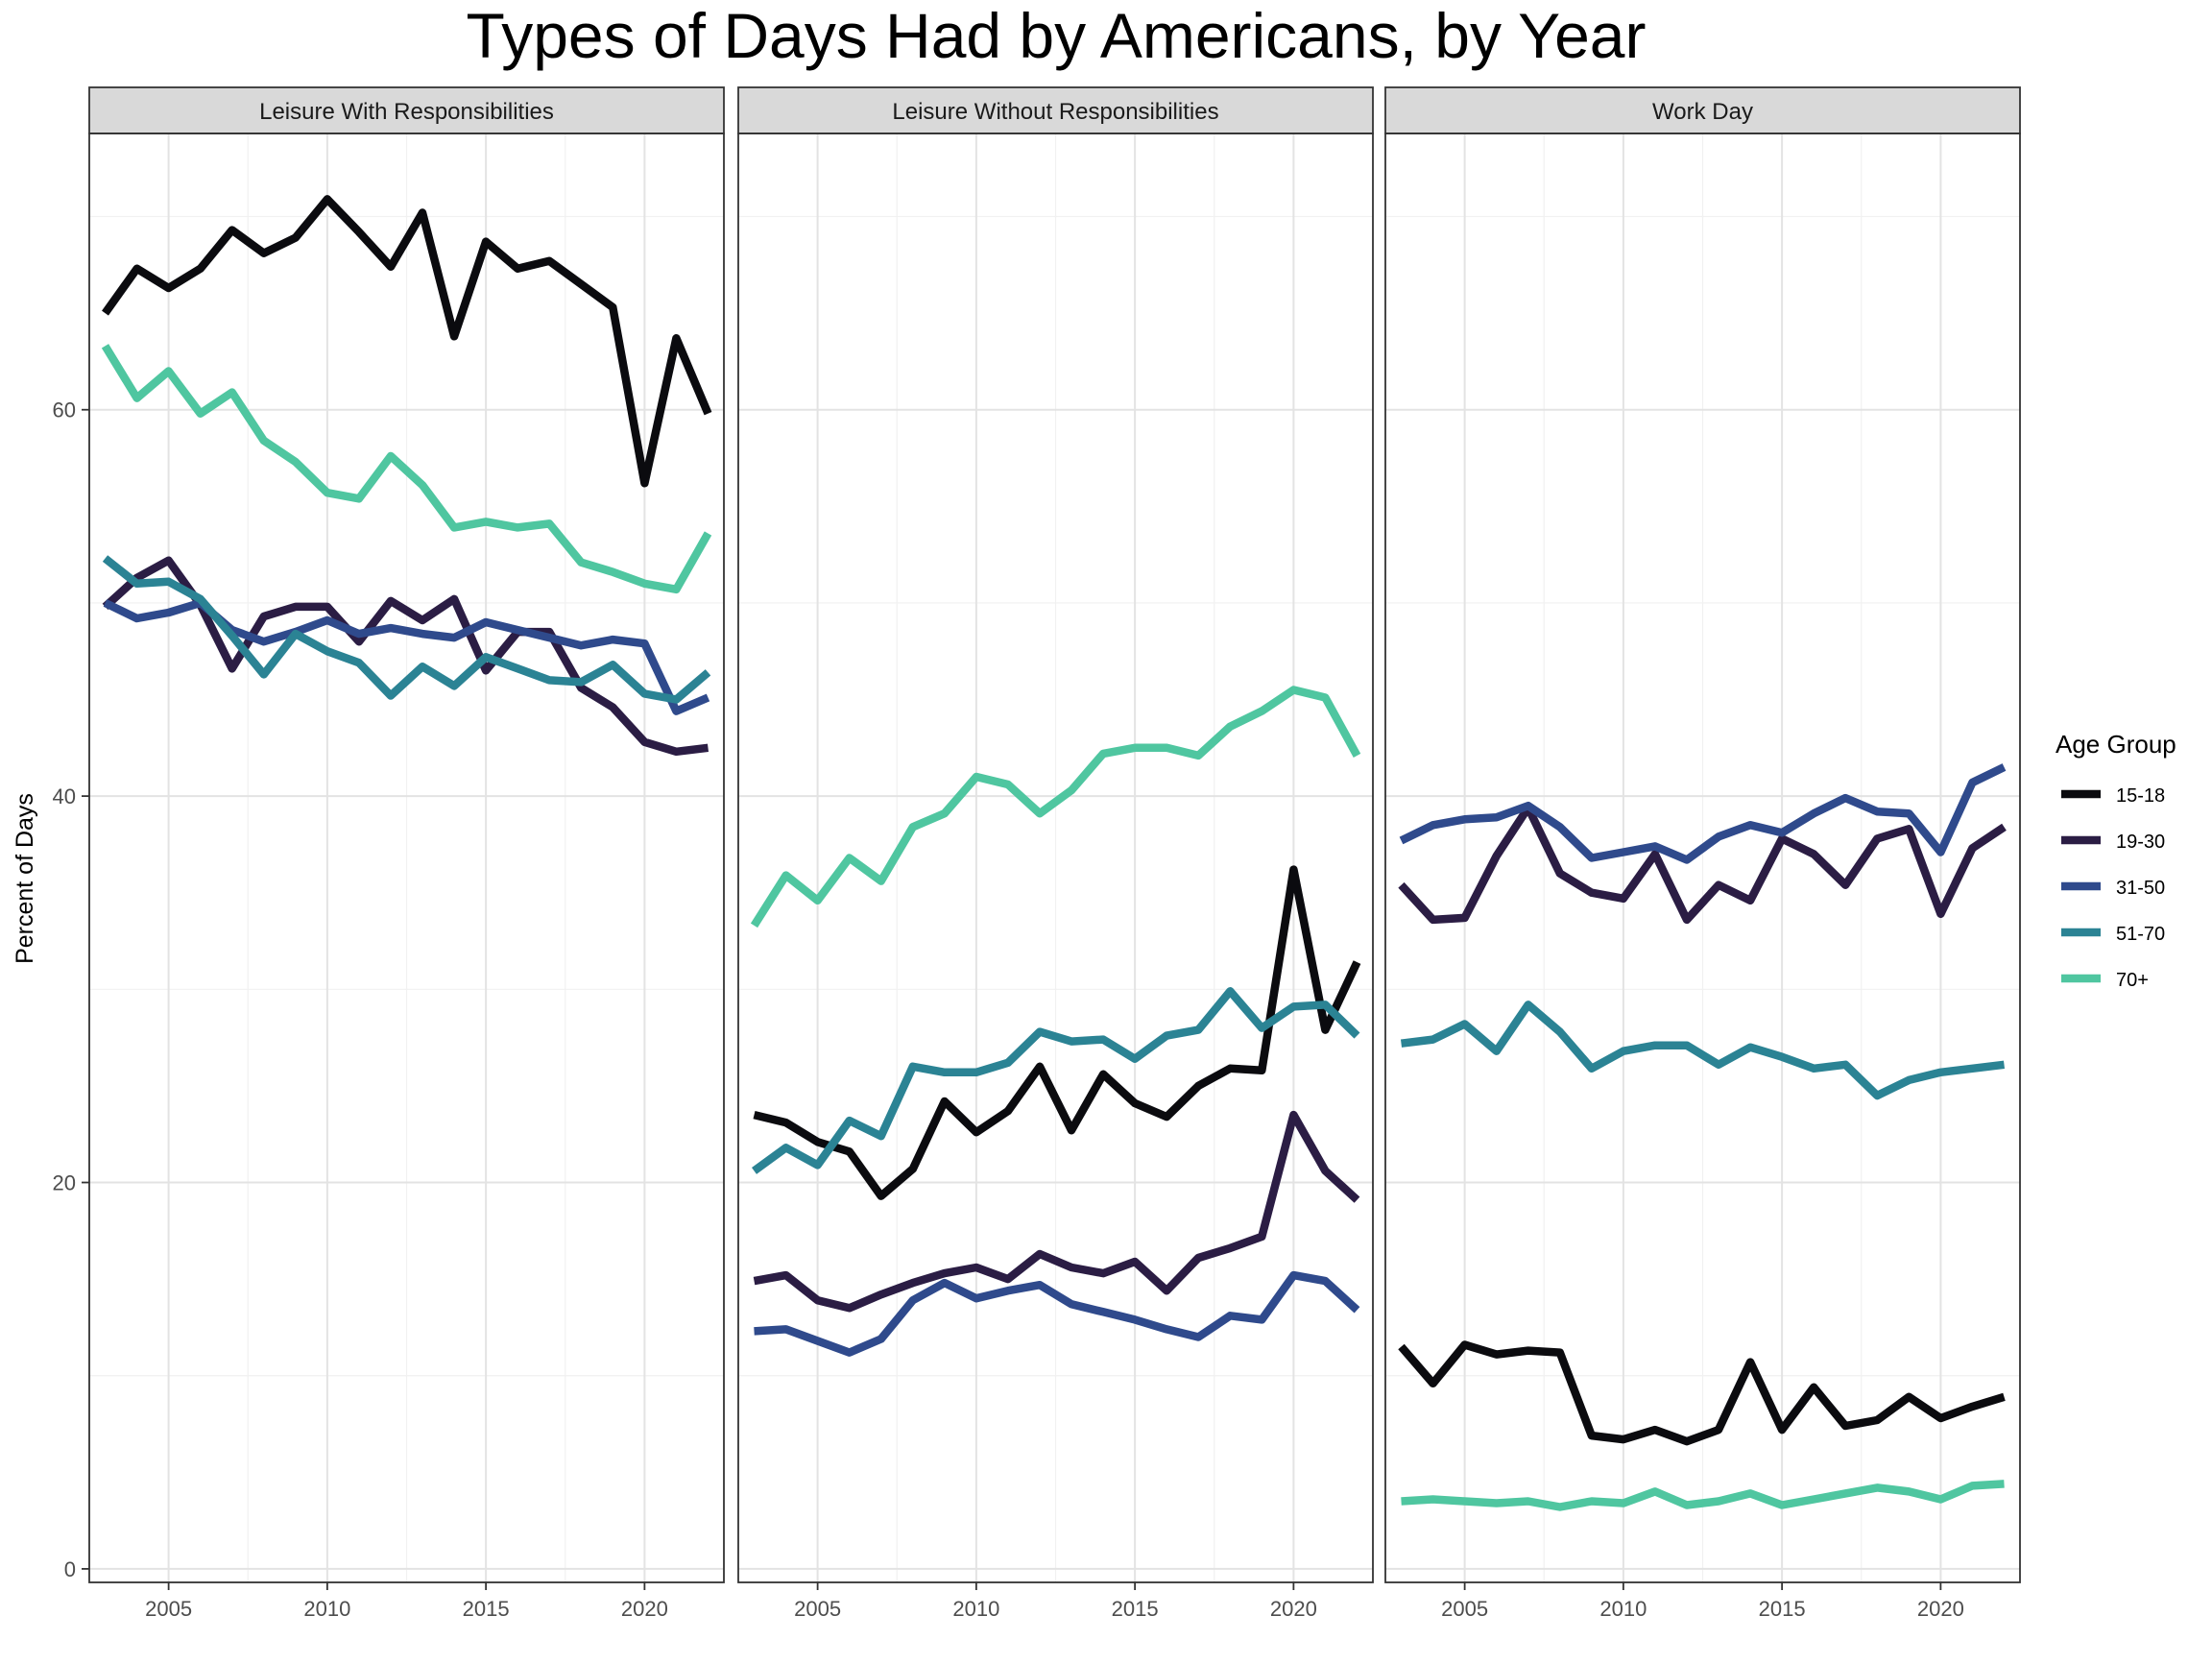  I want to click on legend-item-70: 70+, so click(2105, 981).